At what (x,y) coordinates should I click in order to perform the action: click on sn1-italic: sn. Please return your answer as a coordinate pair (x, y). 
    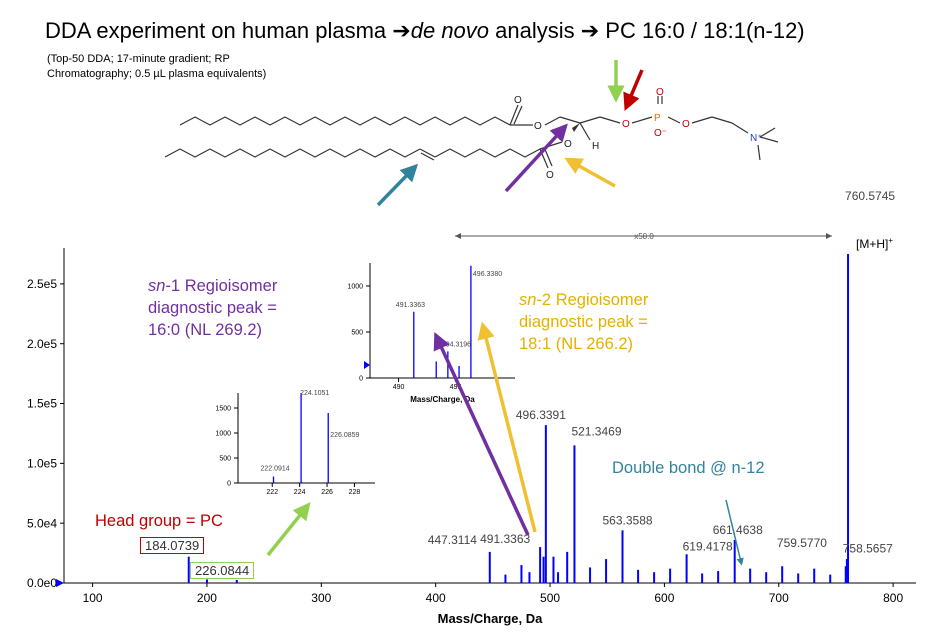
    Looking at the image, I should click on (157, 286).